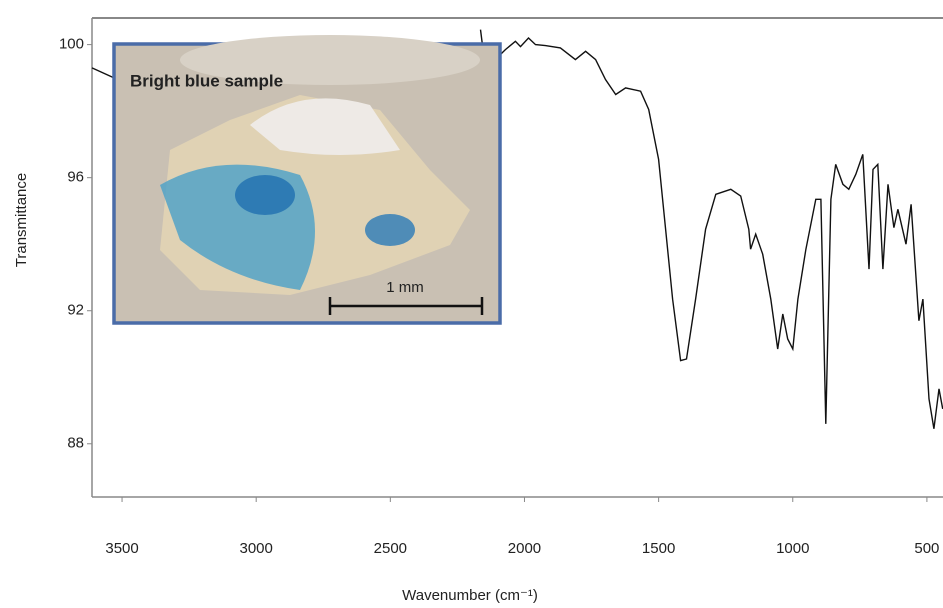  What do you see at coordinates (75, 310) in the screenshot?
I see `y-tick-label: 92` at bounding box center [75, 310].